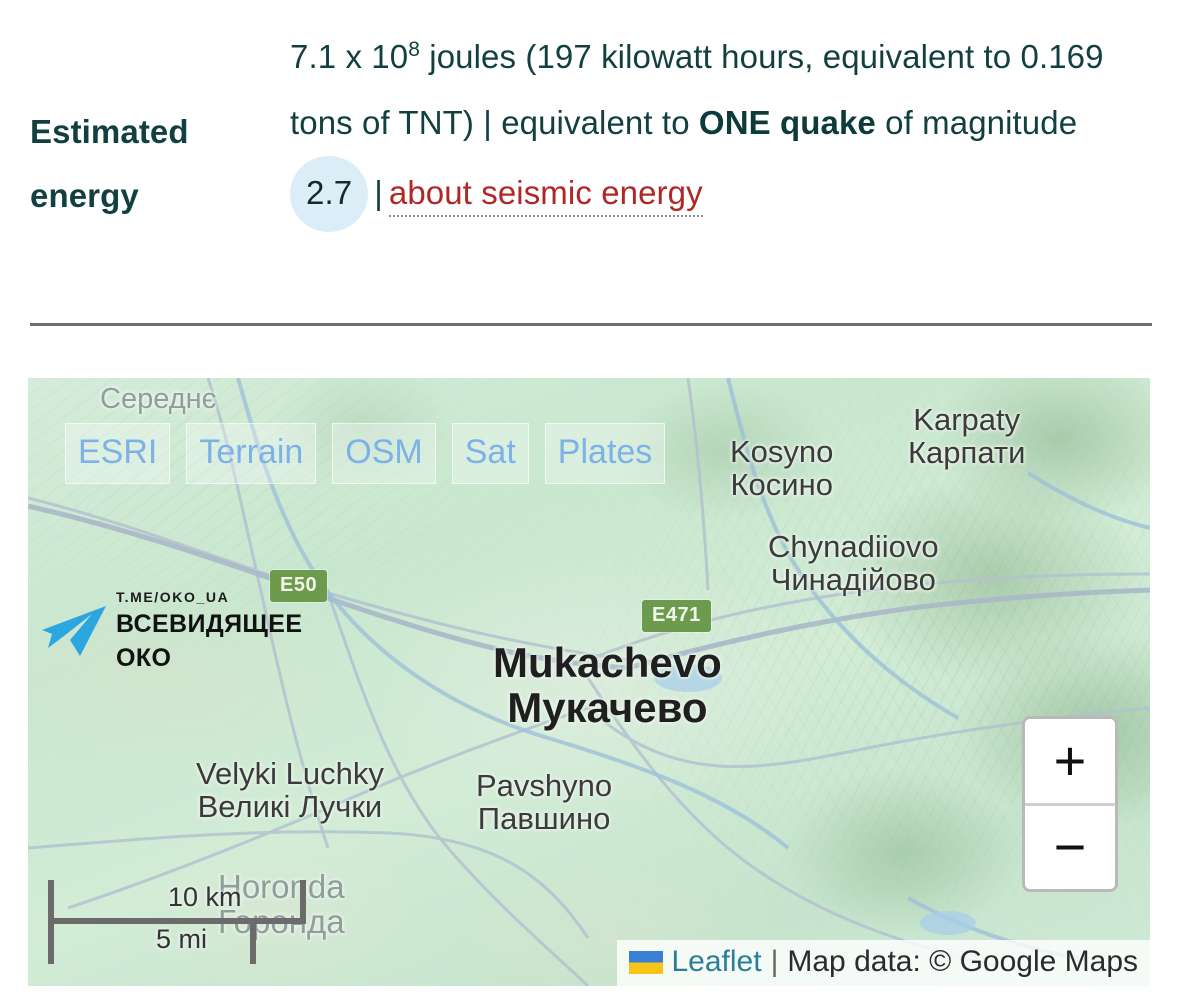 The height and width of the screenshot is (1003, 1179). What do you see at coordinates (645, 962) in the screenshot?
I see `ukraine-flag-icon` at bounding box center [645, 962].